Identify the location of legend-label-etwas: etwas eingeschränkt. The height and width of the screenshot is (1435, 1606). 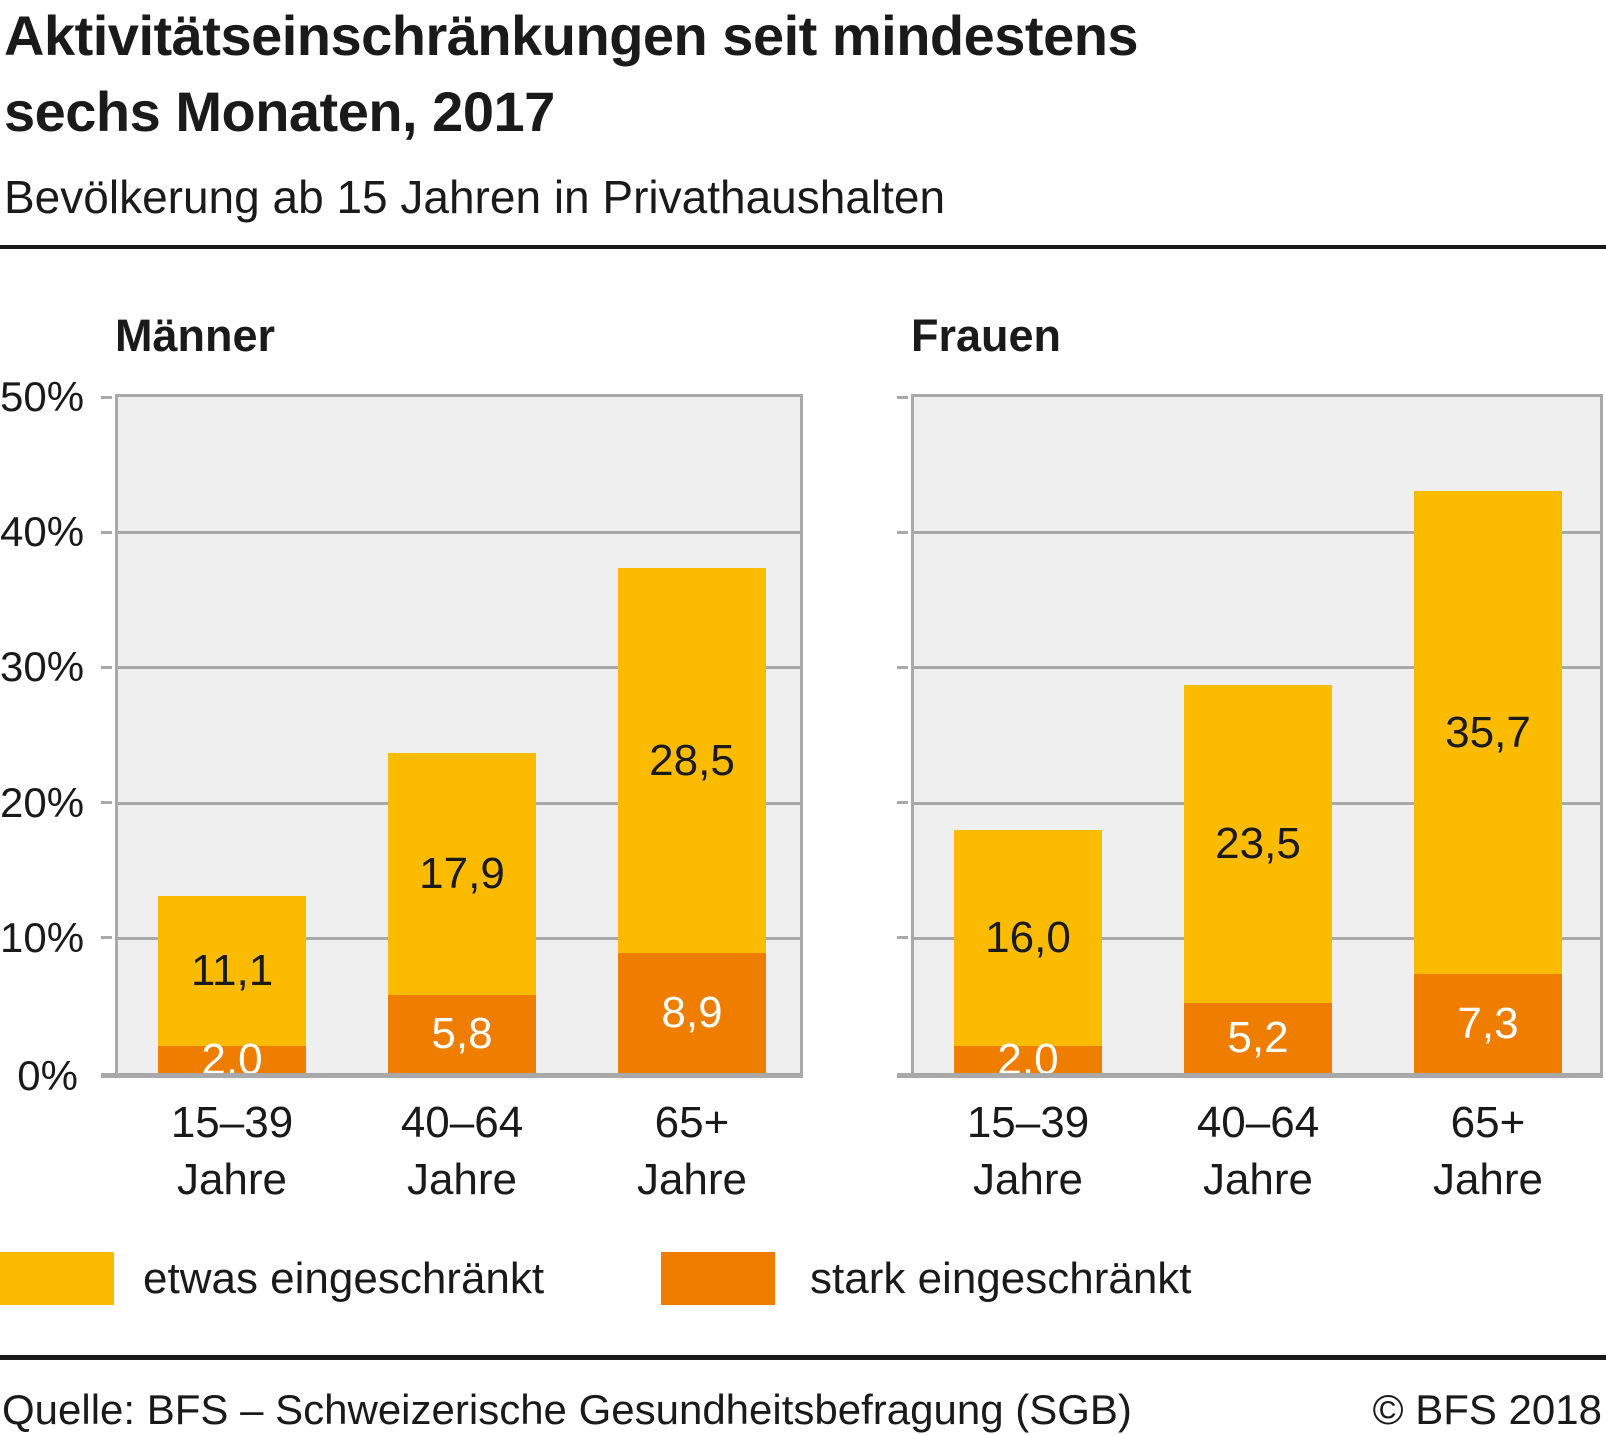
(344, 1278).